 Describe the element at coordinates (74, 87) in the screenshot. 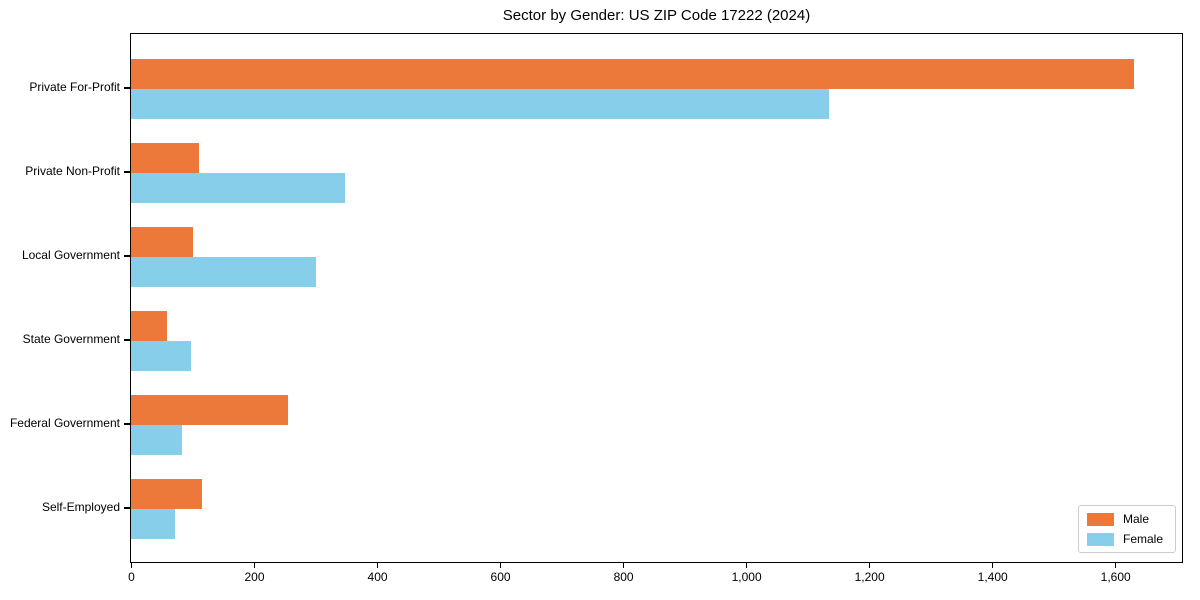

I see `y-tick-label: Private For-Profit` at that location.